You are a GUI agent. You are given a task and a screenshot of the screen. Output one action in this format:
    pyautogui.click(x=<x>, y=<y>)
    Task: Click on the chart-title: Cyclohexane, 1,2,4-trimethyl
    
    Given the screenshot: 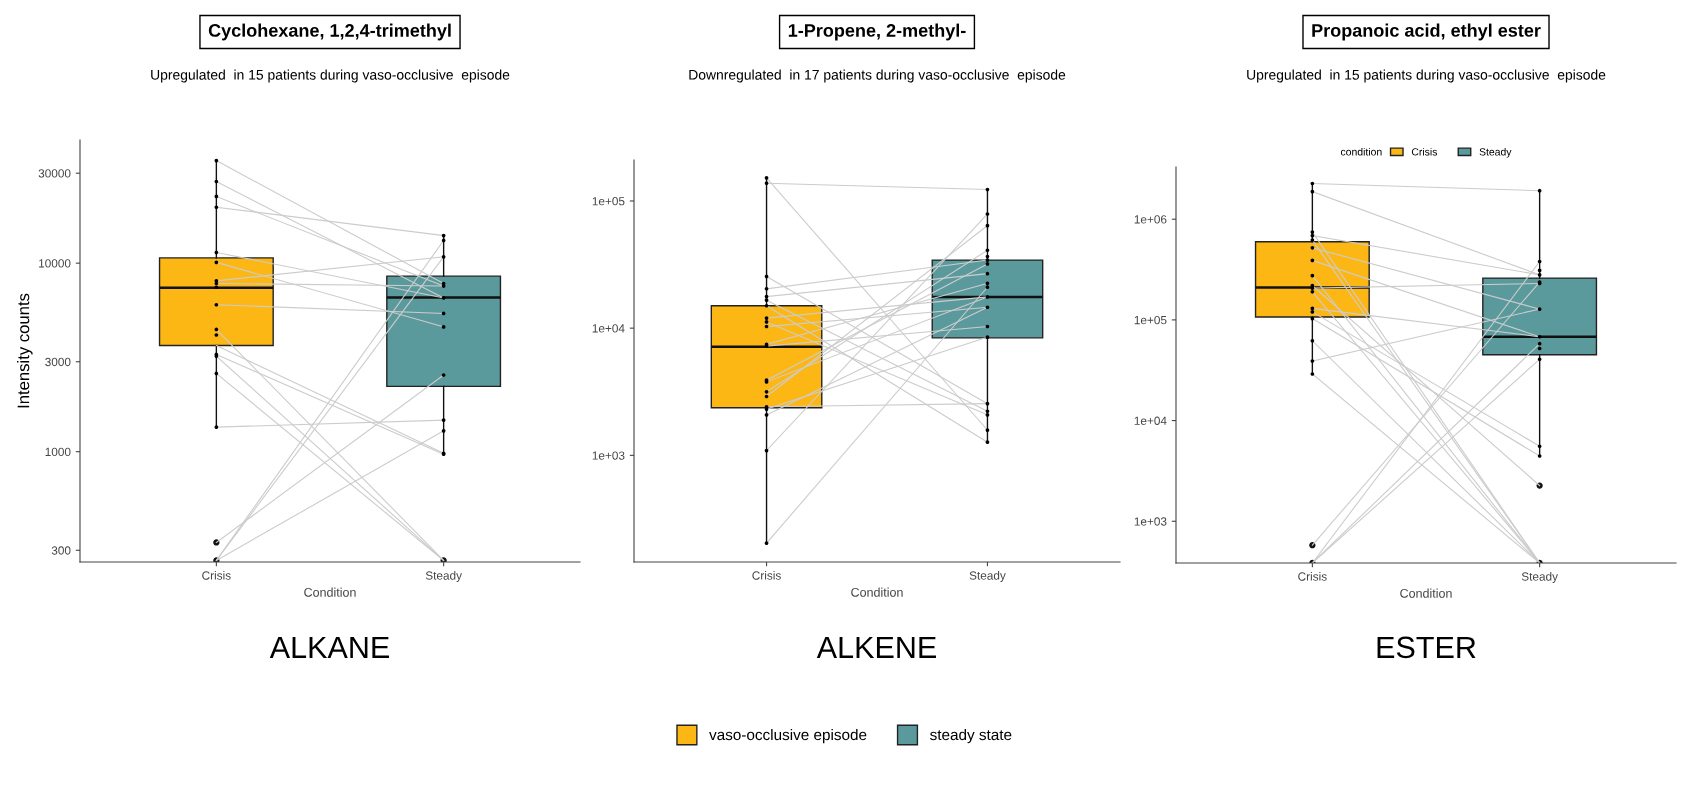 What is the action you would take?
    pyautogui.click(x=329, y=32)
    